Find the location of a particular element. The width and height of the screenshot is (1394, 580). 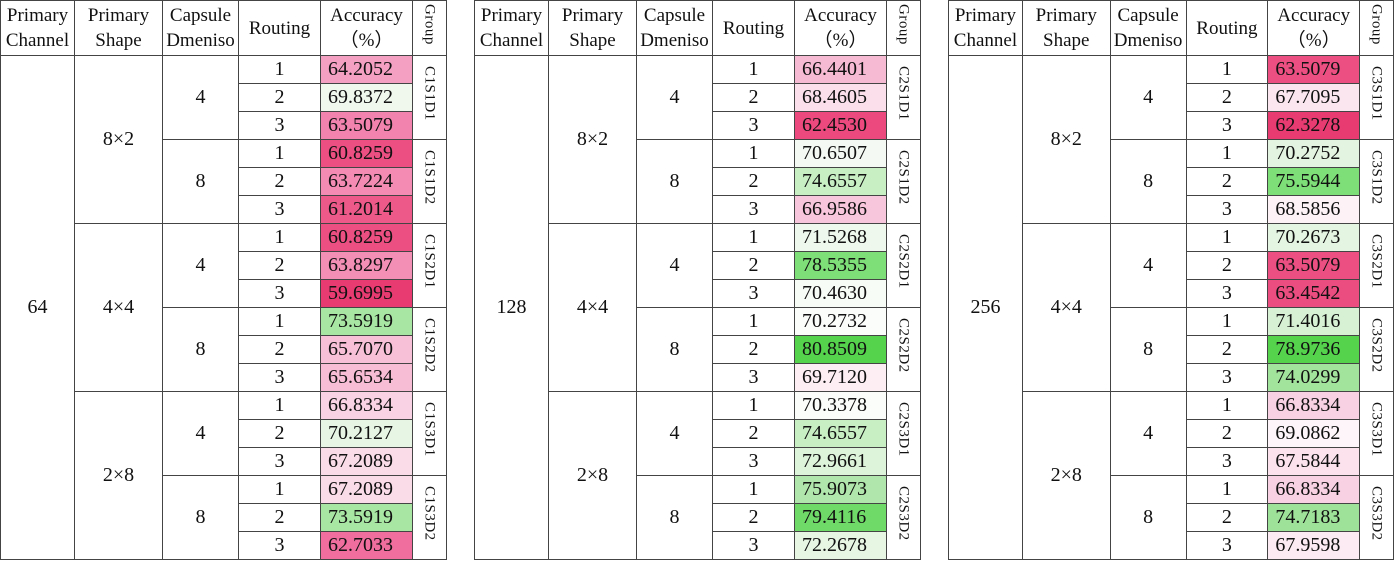

group-label-text: C1S3D2 is located at coordinates (429, 513).